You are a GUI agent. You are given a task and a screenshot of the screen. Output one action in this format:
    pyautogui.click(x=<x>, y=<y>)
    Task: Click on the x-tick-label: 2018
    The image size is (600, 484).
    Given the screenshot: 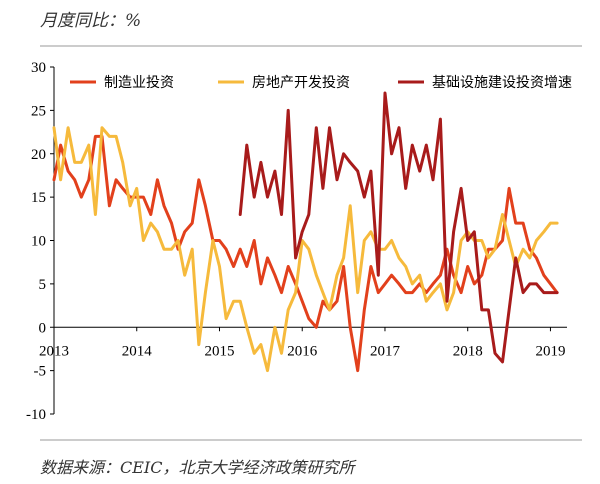 What is the action you would take?
    pyautogui.click(x=468, y=351)
    